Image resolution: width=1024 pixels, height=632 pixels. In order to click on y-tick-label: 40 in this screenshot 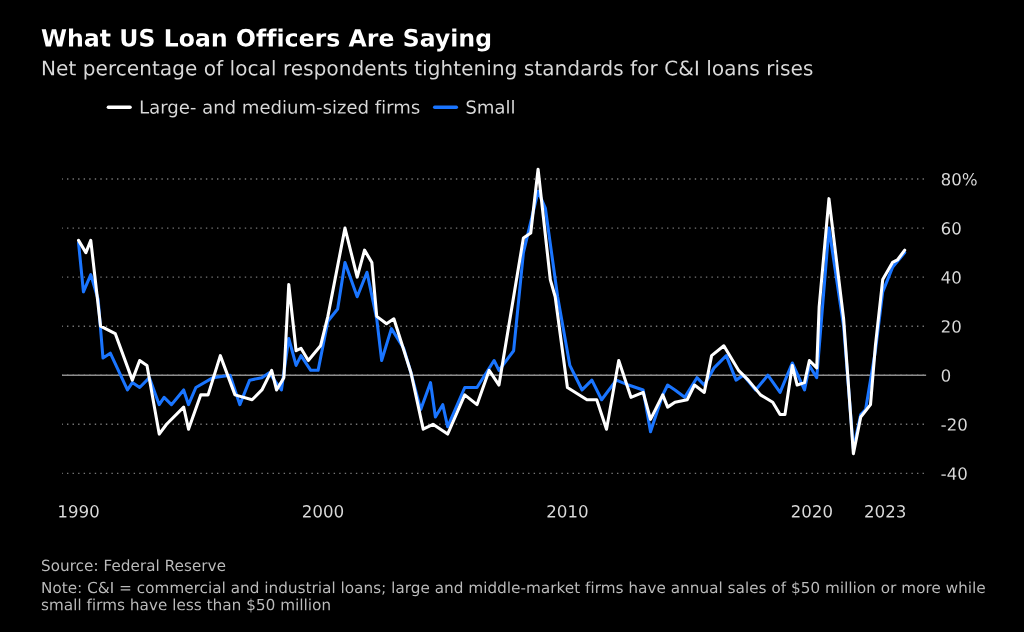, I will do `click(951, 277)`.